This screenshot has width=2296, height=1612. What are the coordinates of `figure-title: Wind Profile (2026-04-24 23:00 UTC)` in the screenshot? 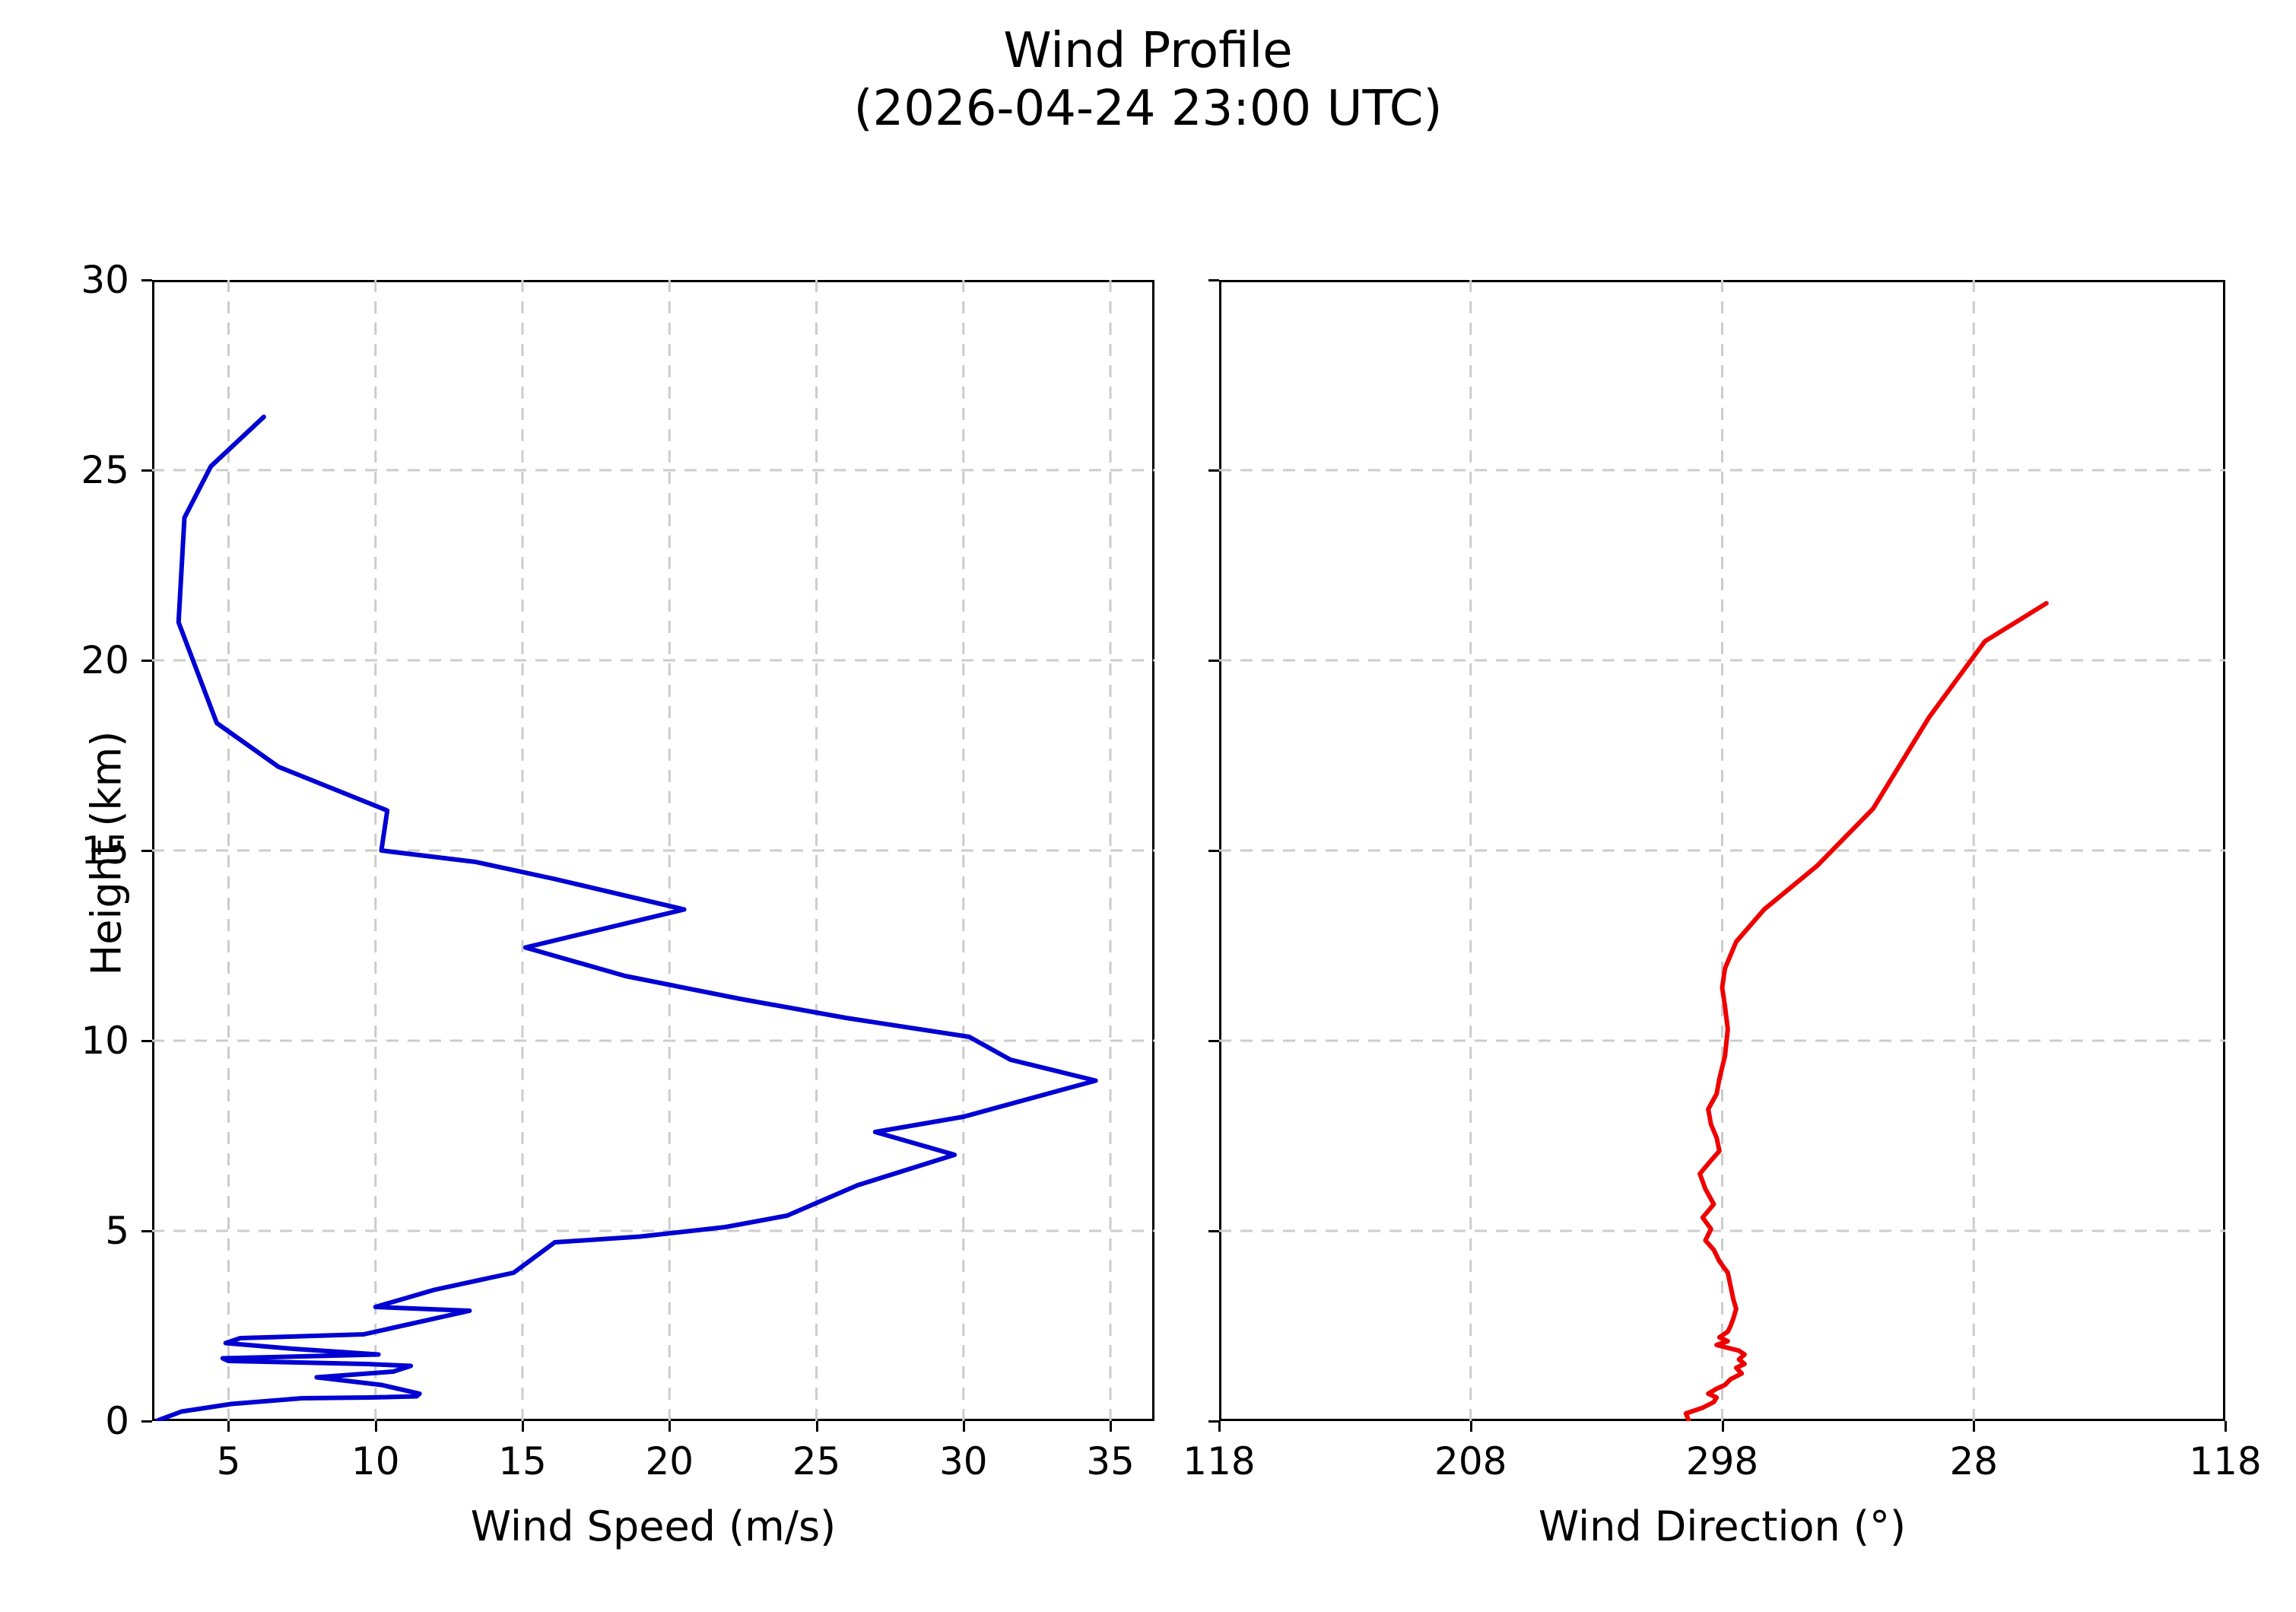 It's located at (1148, 80).